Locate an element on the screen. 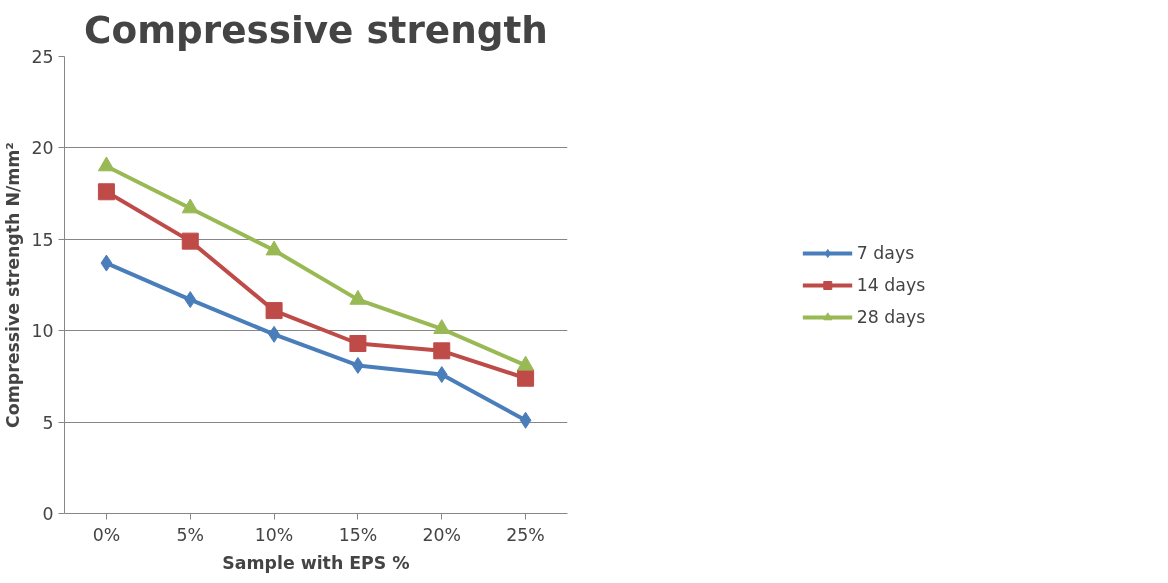 This screenshot has height=583, width=1168. y-tick-label: 0 is located at coordinates (48, 514).